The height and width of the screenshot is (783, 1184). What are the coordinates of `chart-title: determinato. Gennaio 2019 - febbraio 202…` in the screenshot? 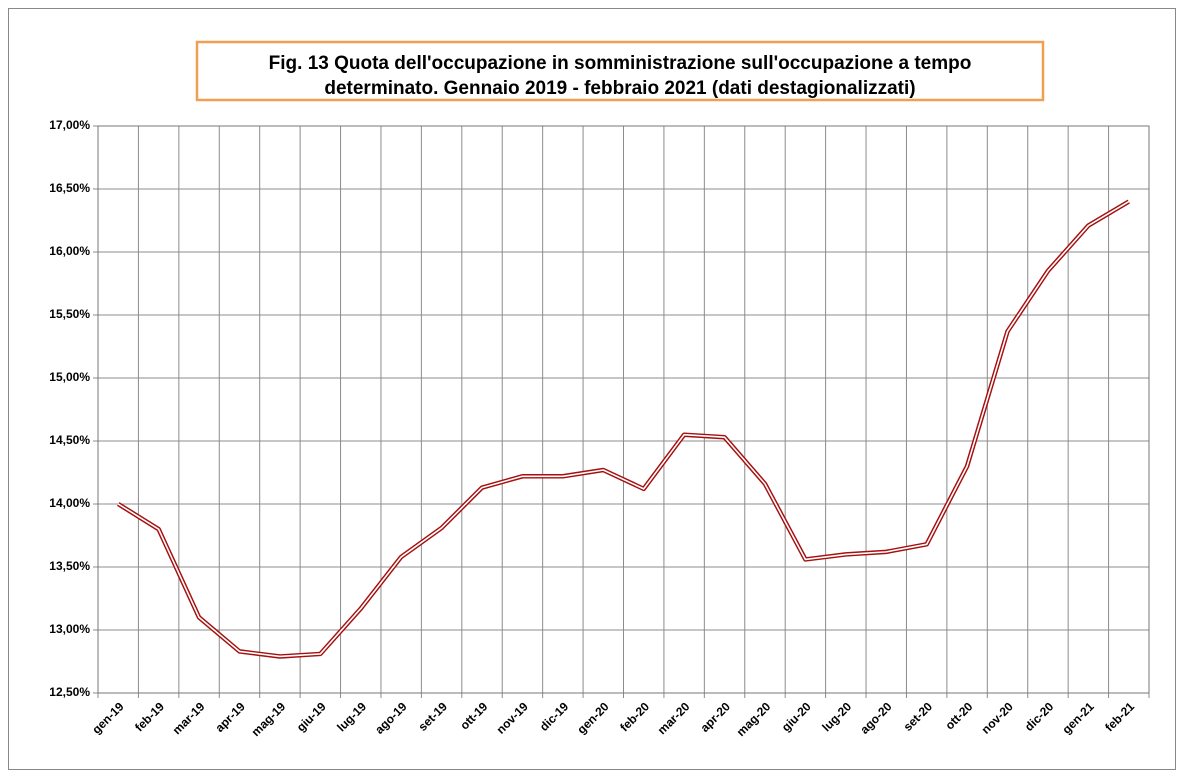 It's located at (619, 88).